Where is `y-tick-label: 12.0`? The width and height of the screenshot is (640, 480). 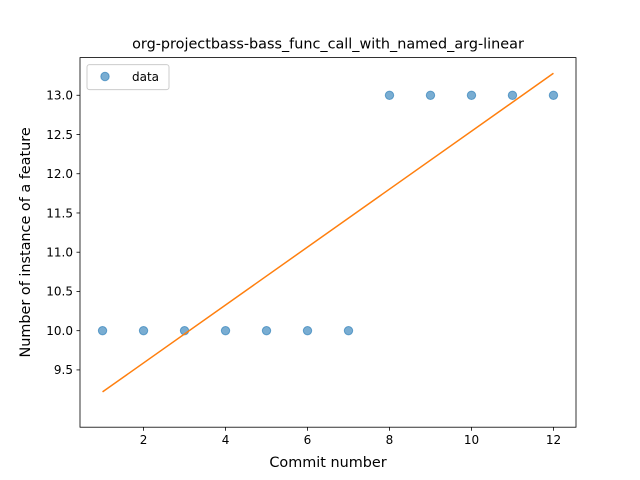 y-tick-label: 12.0 is located at coordinates (59, 174).